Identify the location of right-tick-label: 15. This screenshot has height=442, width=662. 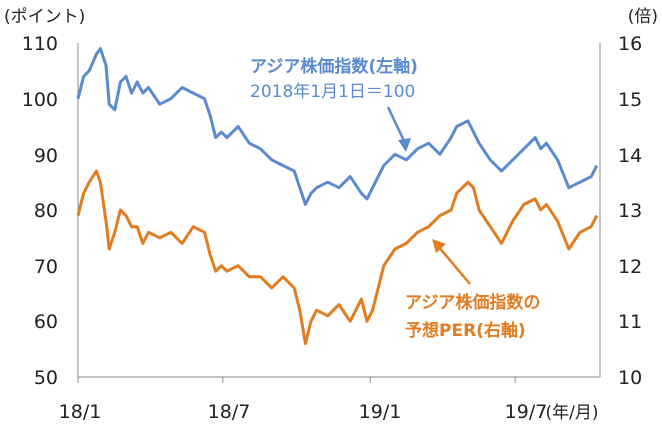
(630, 100).